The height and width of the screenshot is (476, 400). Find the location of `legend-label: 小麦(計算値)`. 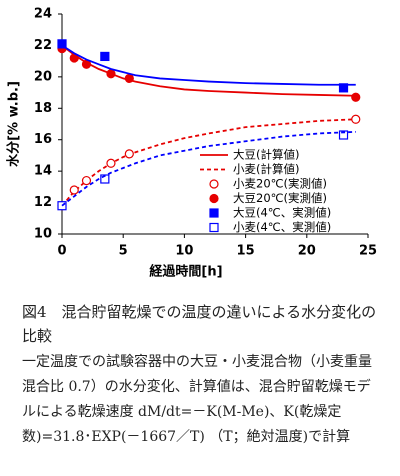

legend-label: 小麦(計算値) is located at coordinates (266, 169).